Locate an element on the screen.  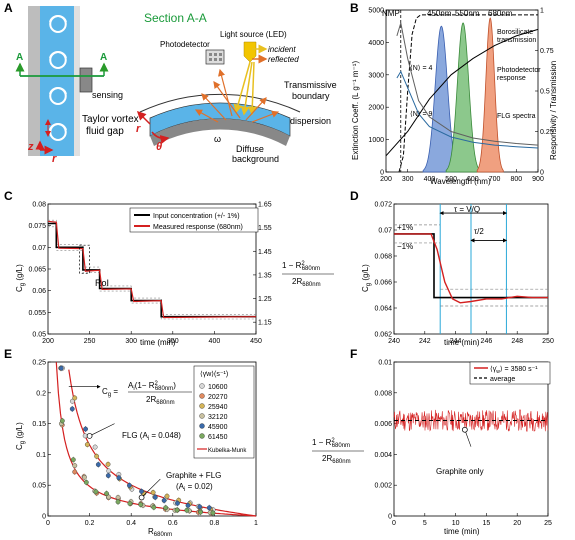
transmissive-label-2: boundary is located at coordinates (311, 96).